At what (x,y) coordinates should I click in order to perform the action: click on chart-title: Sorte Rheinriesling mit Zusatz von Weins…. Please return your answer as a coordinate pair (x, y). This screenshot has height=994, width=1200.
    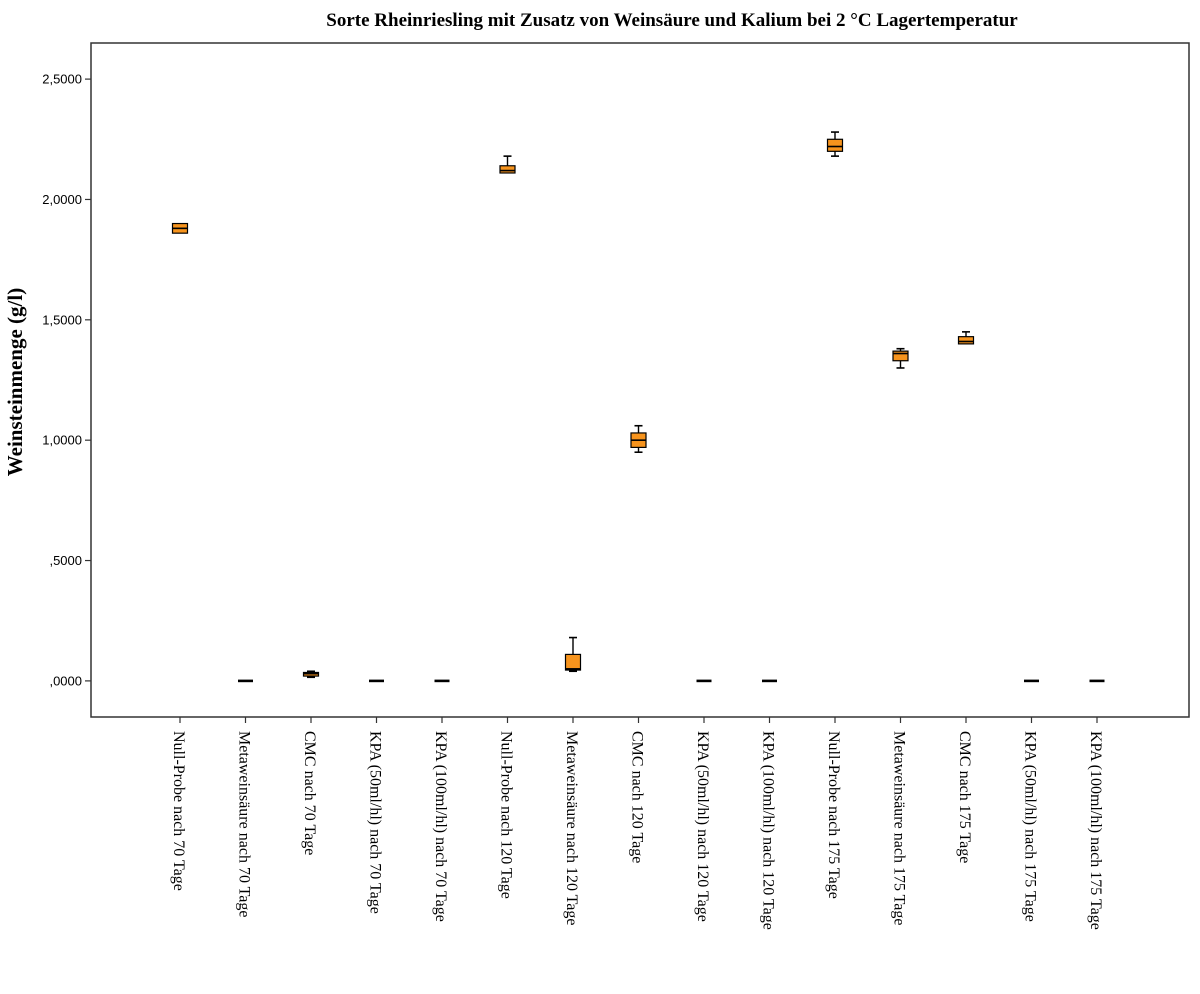
    Looking at the image, I should click on (672, 20).